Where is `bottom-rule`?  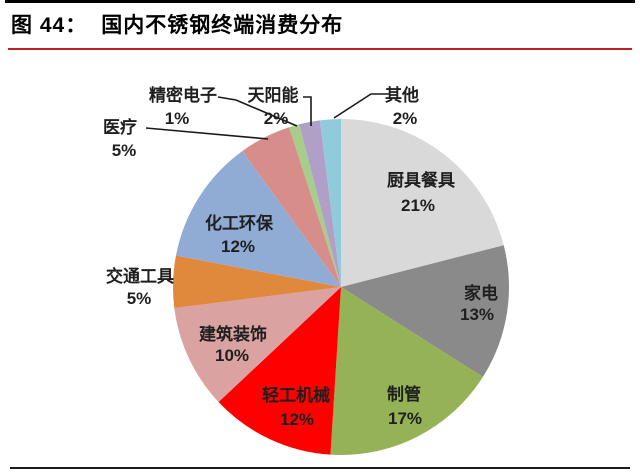
bottom-rule is located at coordinates (320, 468).